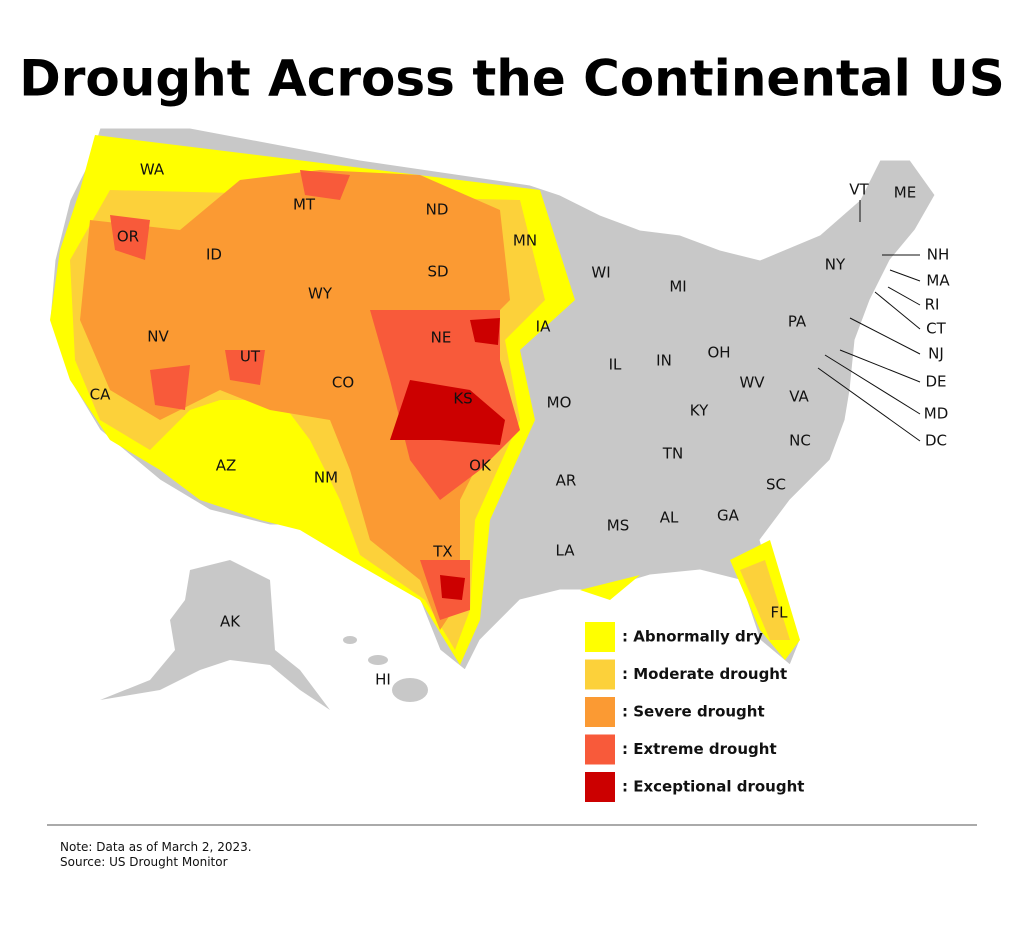 The image size is (1024, 928). Describe the element at coordinates (525, 241) in the screenshot. I see `state-label: MN` at that location.